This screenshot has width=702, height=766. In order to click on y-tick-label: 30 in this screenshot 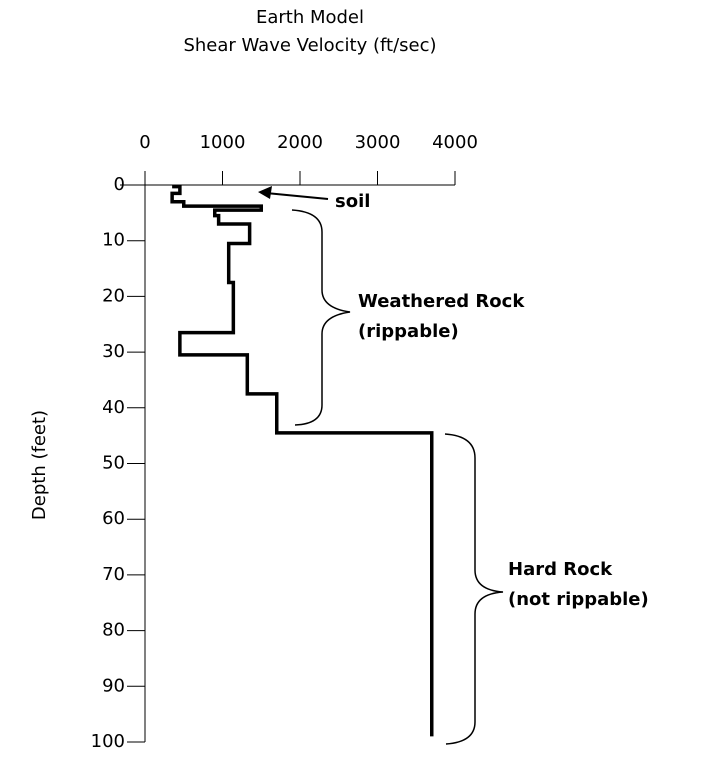, I will do `click(113, 351)`.